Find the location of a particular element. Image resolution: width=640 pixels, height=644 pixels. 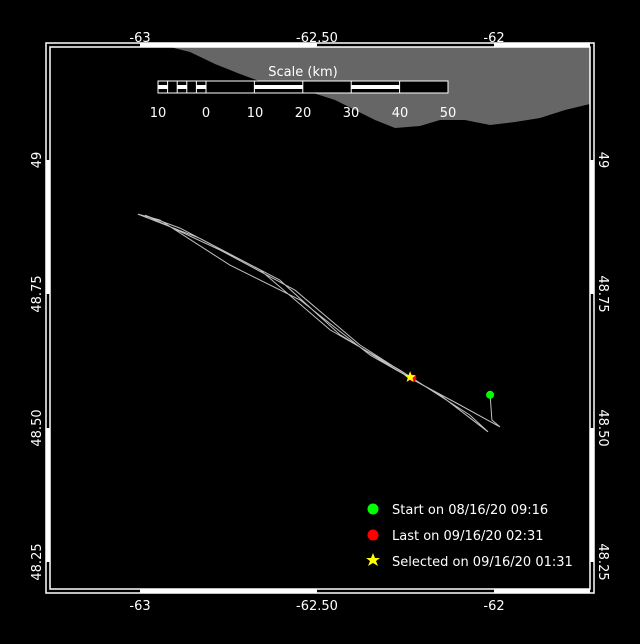

scale-label-6: 50 is located at coordinates (448, 113).